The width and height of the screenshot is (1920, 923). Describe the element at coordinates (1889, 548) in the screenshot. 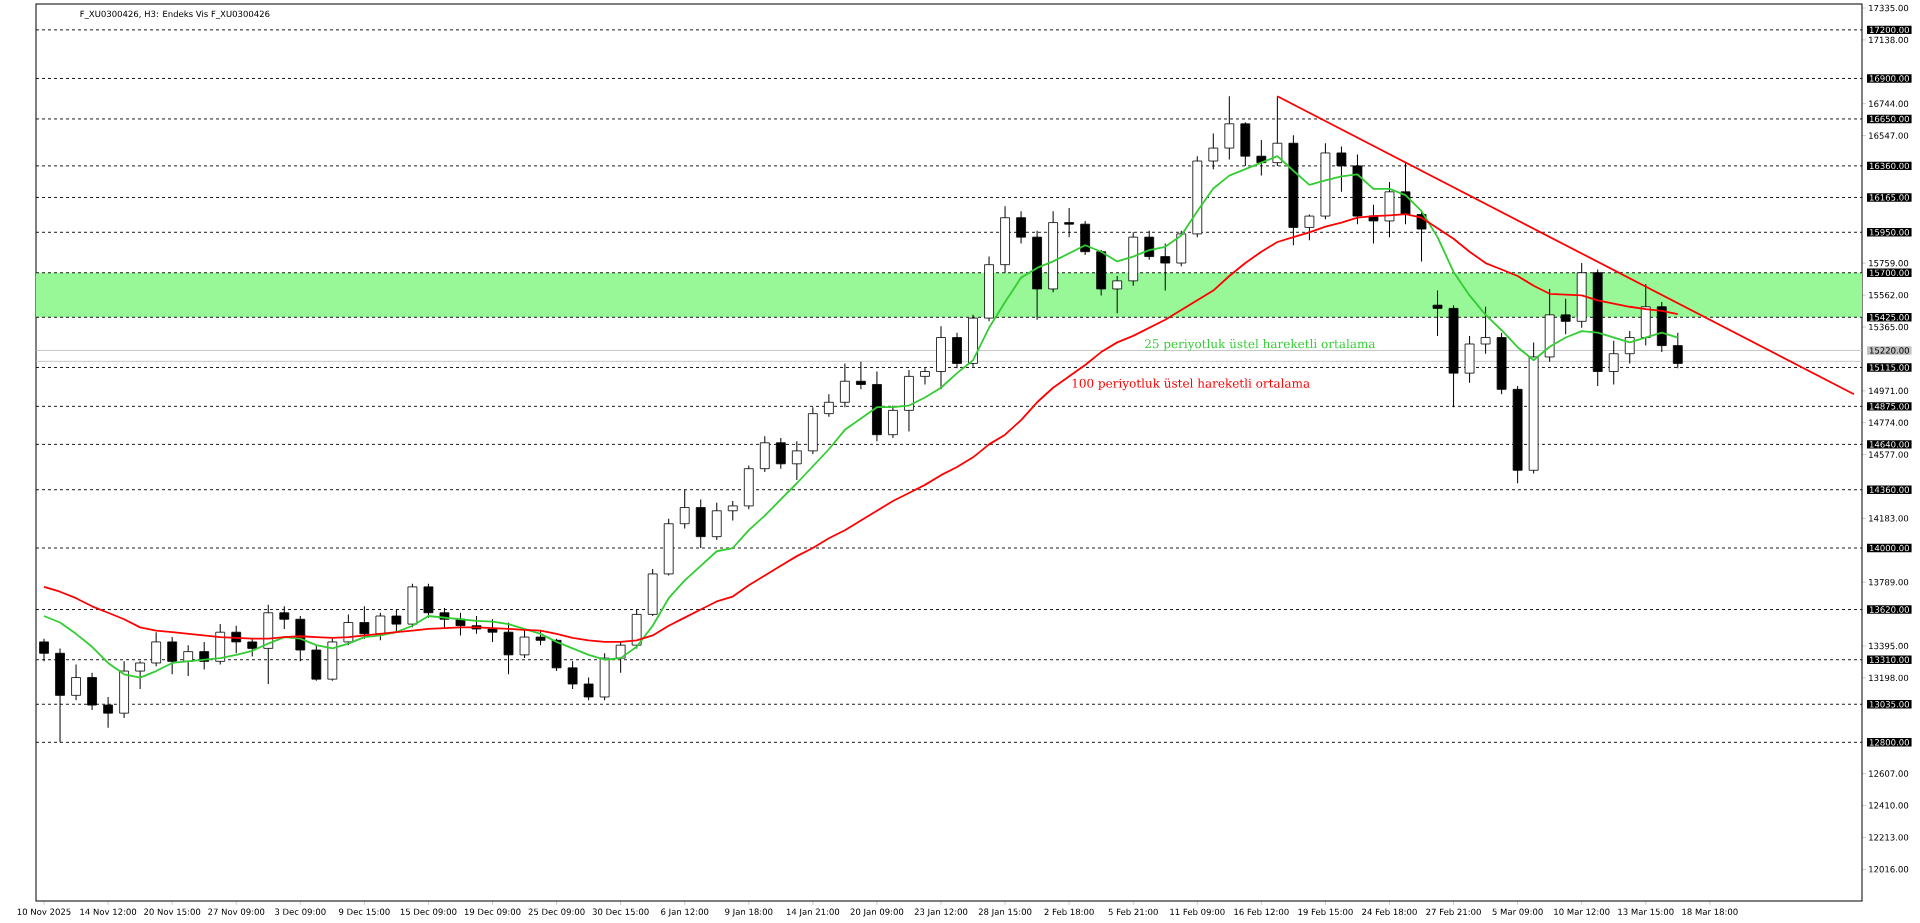

I see `ref-line-label: 14000.00` at that location.